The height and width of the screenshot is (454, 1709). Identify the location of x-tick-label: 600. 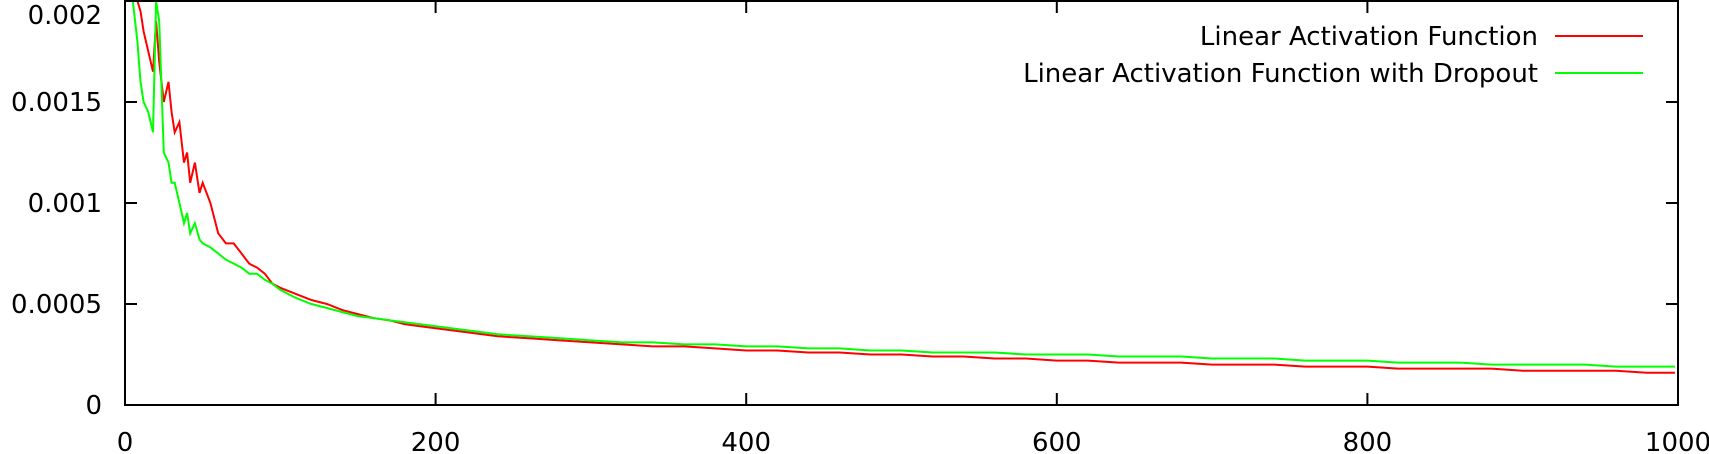
(1057, 441).